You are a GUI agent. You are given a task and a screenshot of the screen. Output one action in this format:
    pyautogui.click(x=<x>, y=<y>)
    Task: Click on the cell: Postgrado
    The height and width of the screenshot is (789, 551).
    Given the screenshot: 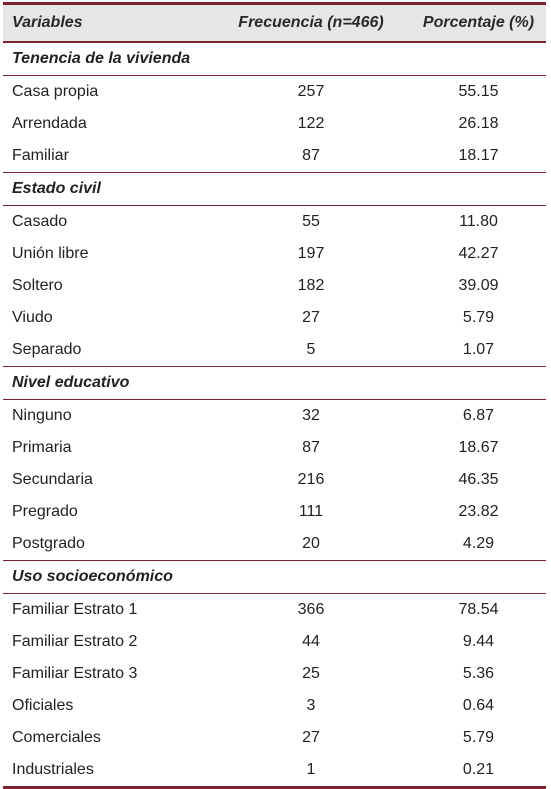 What is the action you would take?
    pyautogui.click(x=48, y=543)
    